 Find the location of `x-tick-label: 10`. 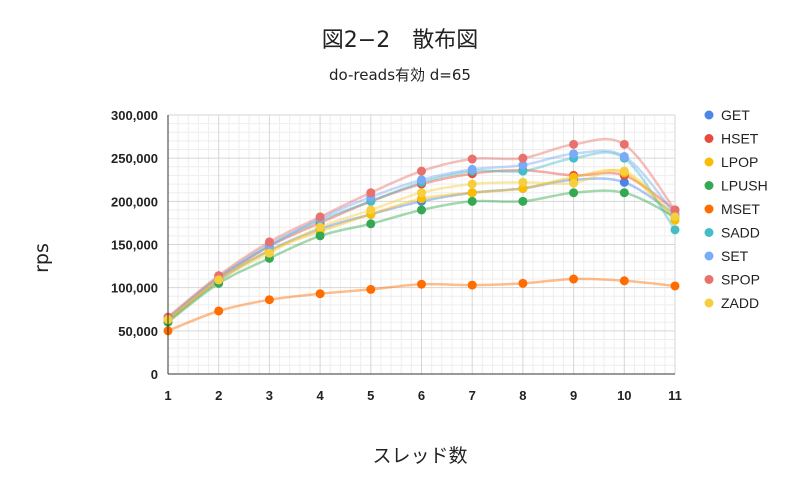

x-tick-label: 10 is located at coordinates (624, 395).